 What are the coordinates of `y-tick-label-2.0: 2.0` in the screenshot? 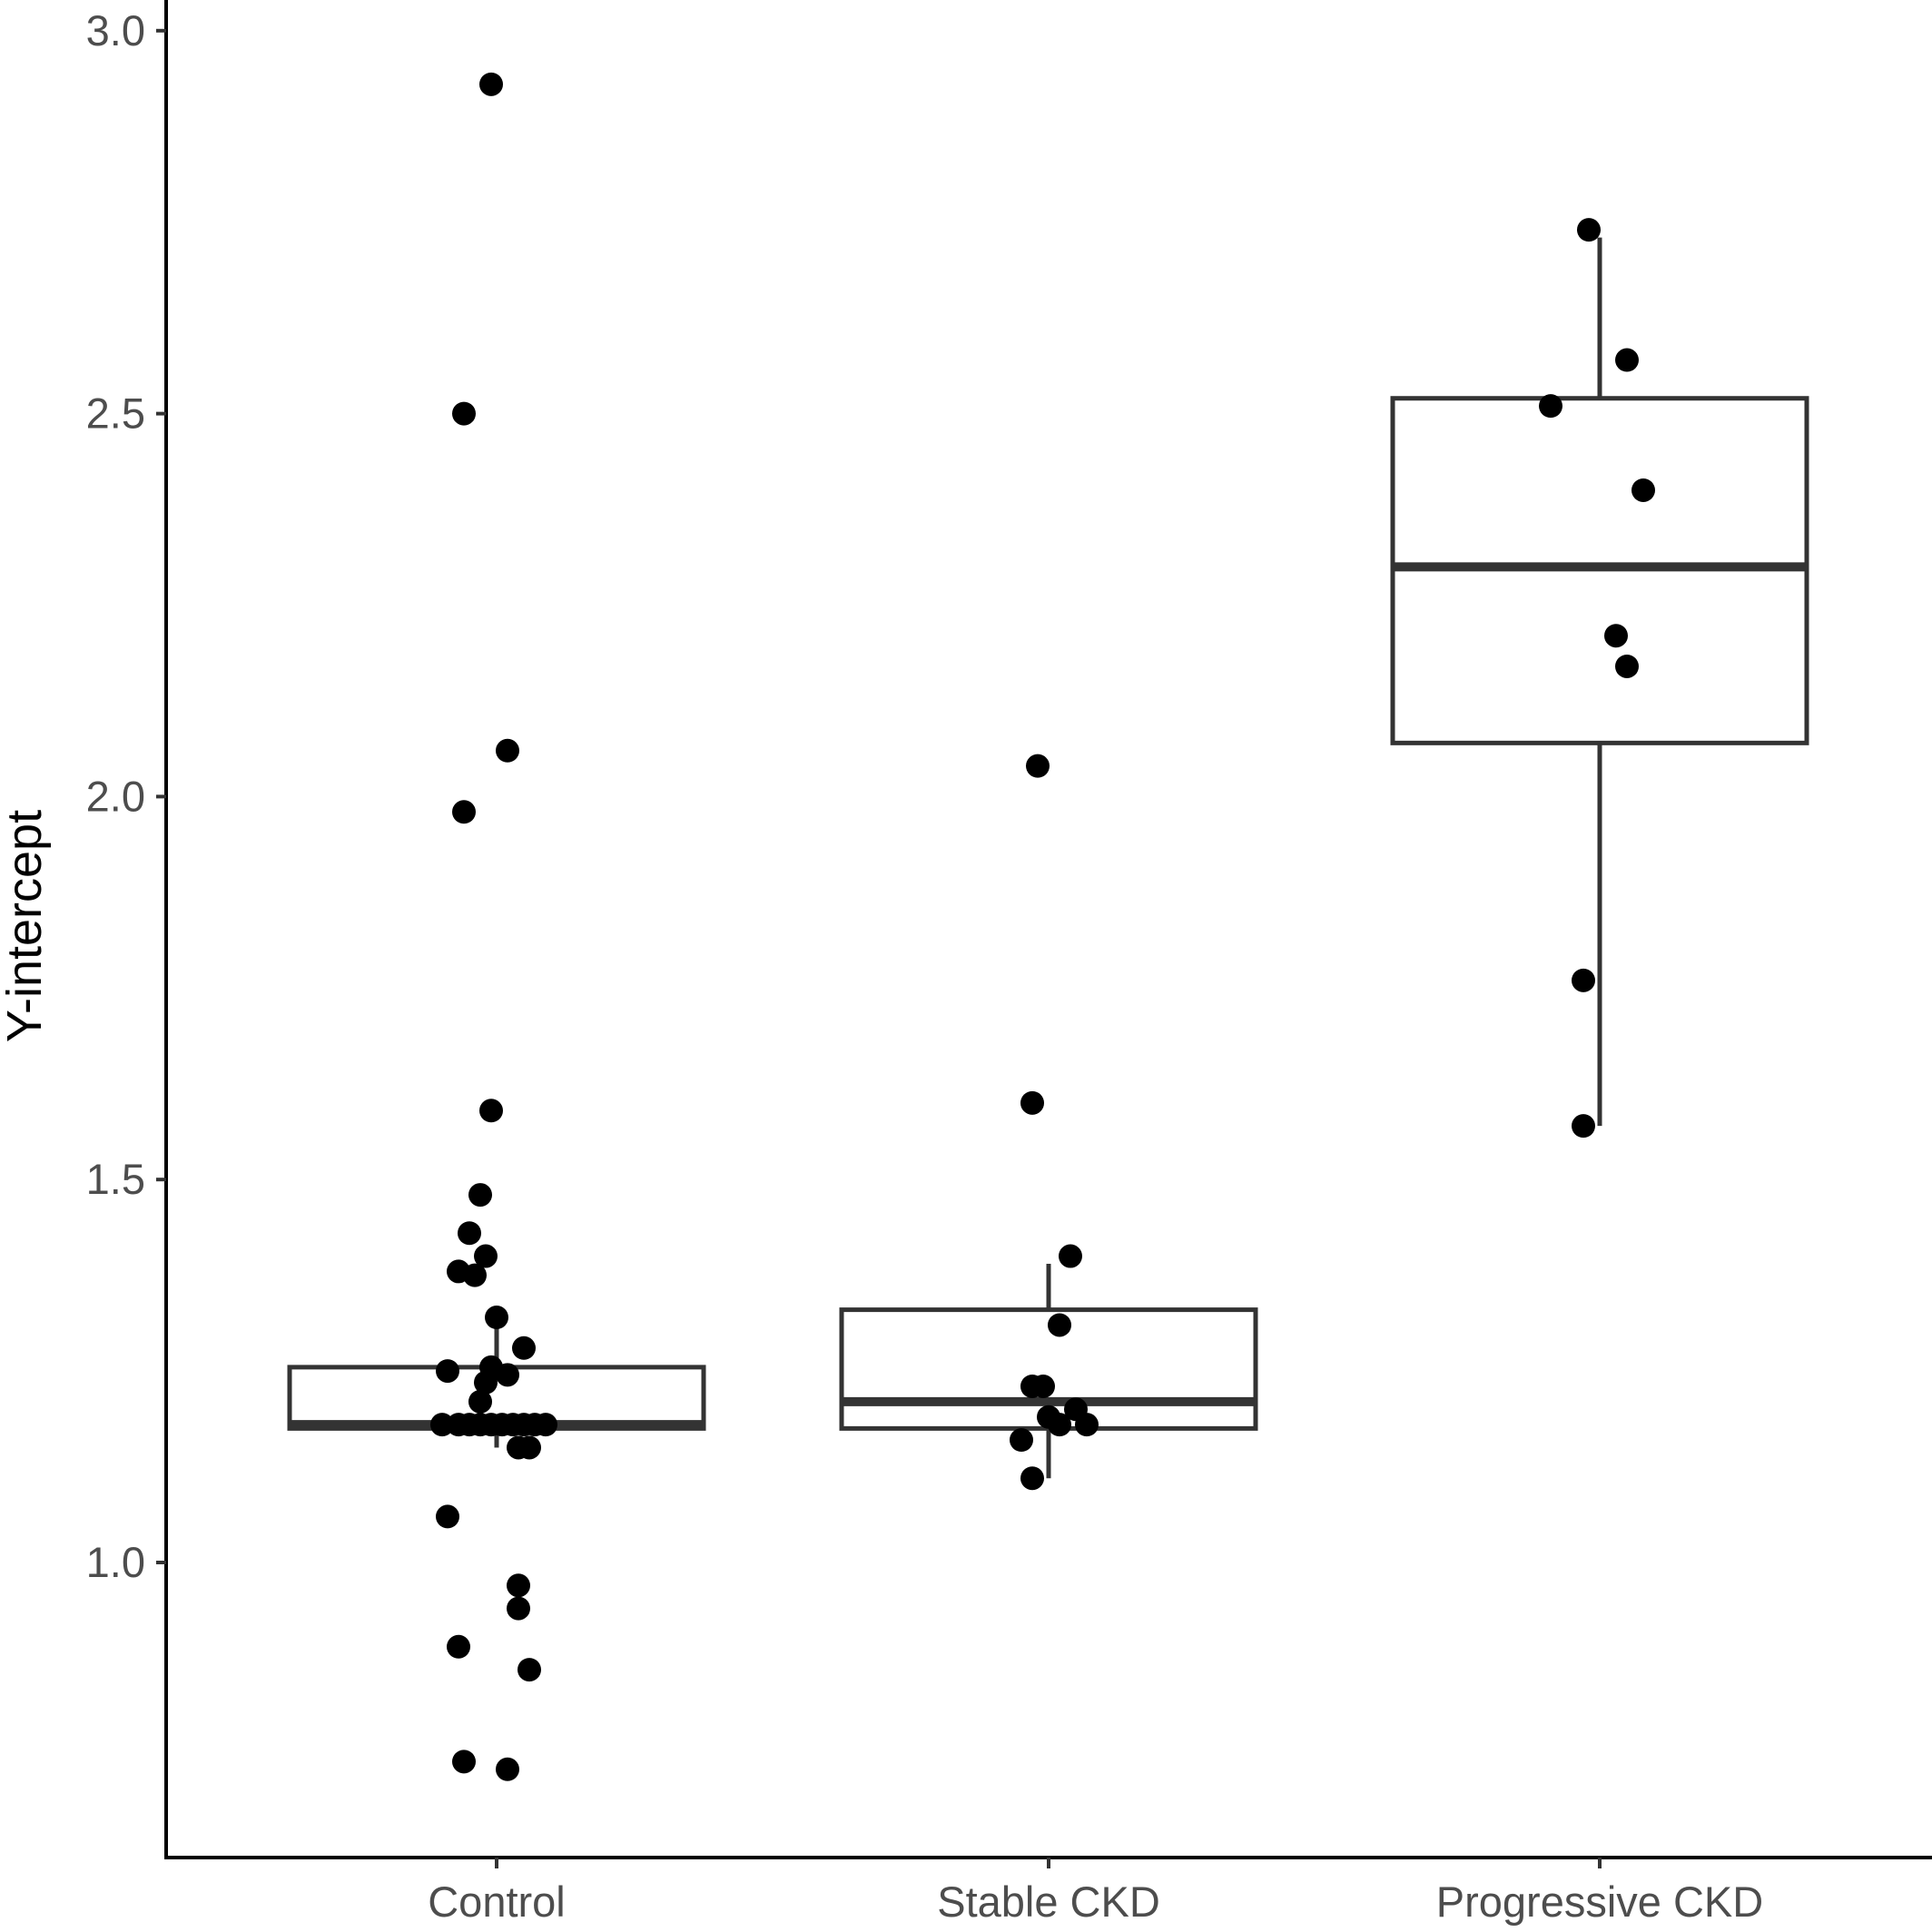 It's located at (116, 796).